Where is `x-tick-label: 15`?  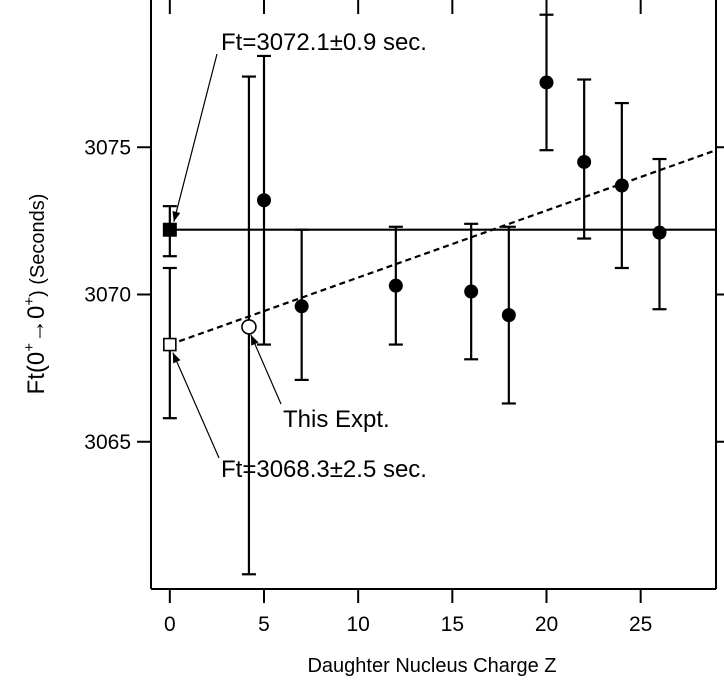 x-tick-label: 15 is located at coordinates (452, 624).